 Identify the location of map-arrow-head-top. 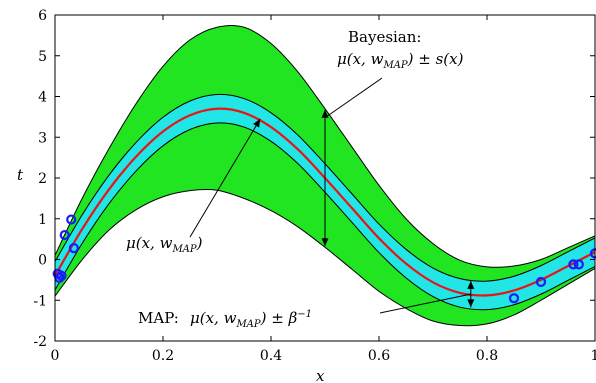
(471, 284).